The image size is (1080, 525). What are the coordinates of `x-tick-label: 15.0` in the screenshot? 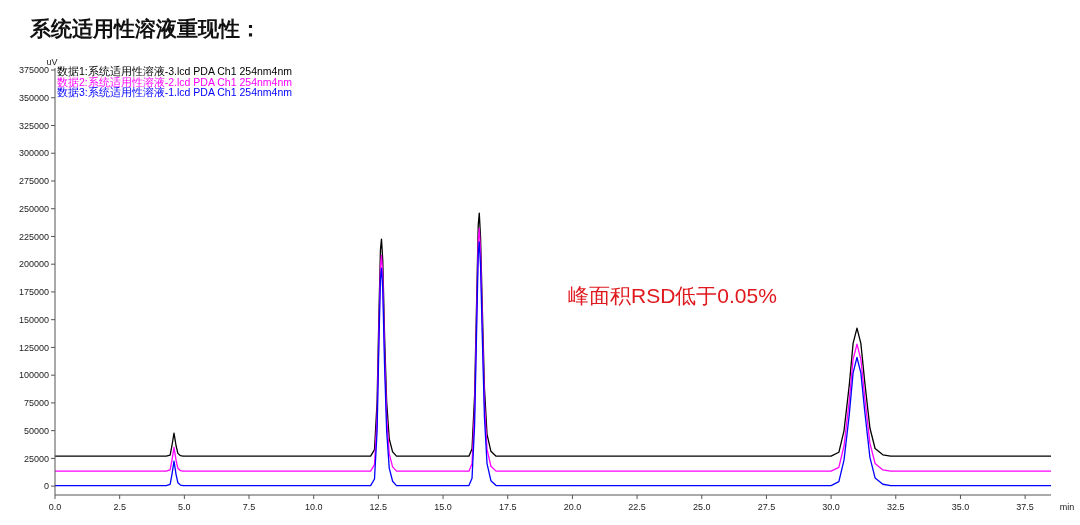 It's located at (443, 507).